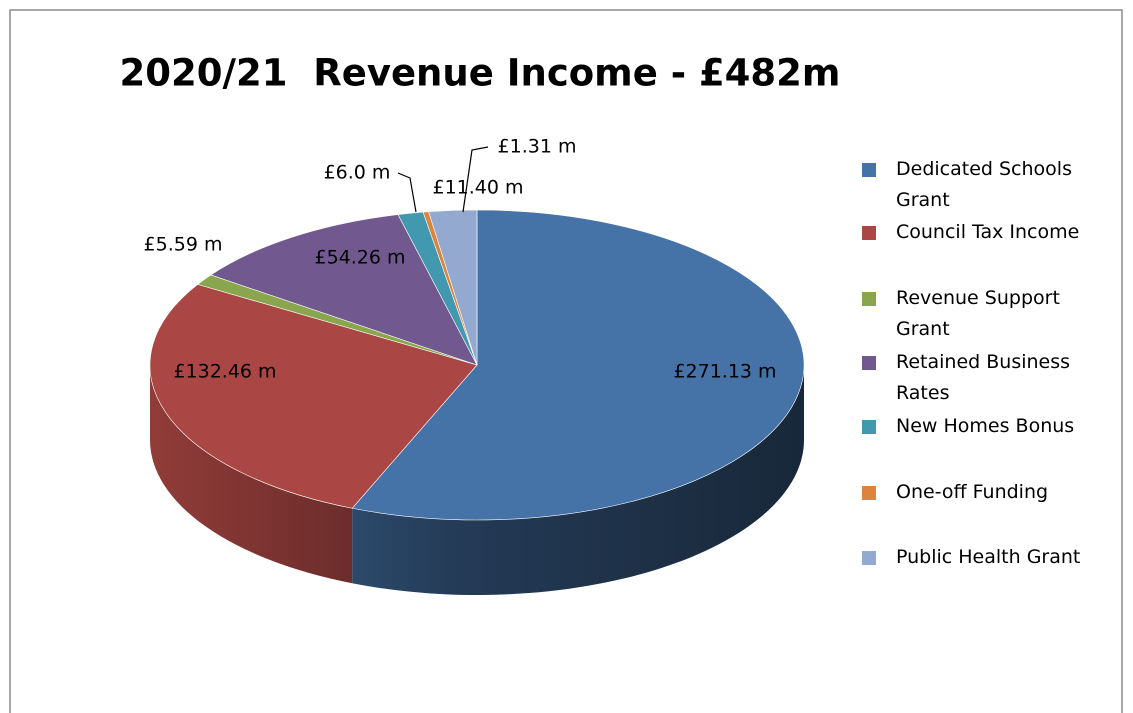  Describe the element at coordinates (988, 557) in the screenshot. I see `legend-label: Public Health Grant` at that location.